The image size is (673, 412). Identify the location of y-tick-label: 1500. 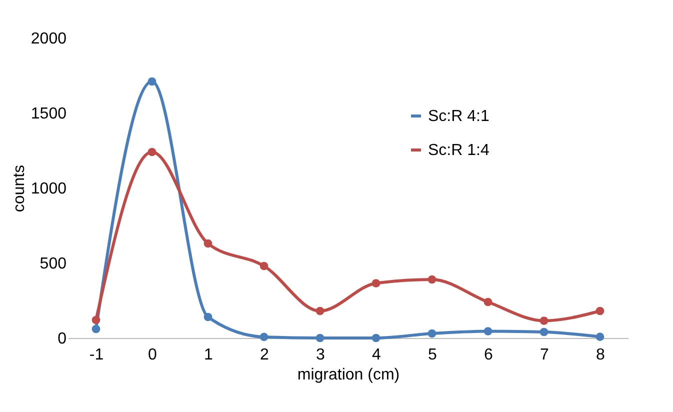
(48, 114).